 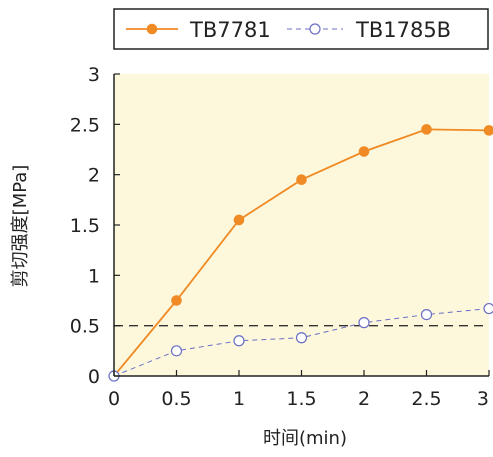 I want to click on legend: TB7781 TB1785B, so click(x=301, y=29).